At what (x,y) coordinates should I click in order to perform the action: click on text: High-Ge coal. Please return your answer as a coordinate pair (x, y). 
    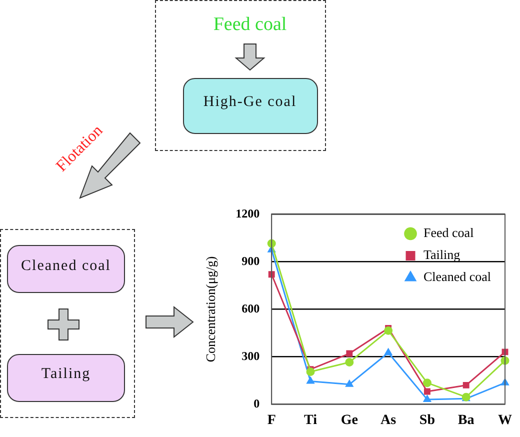
    Looking at the image, I should click on (250, 102).